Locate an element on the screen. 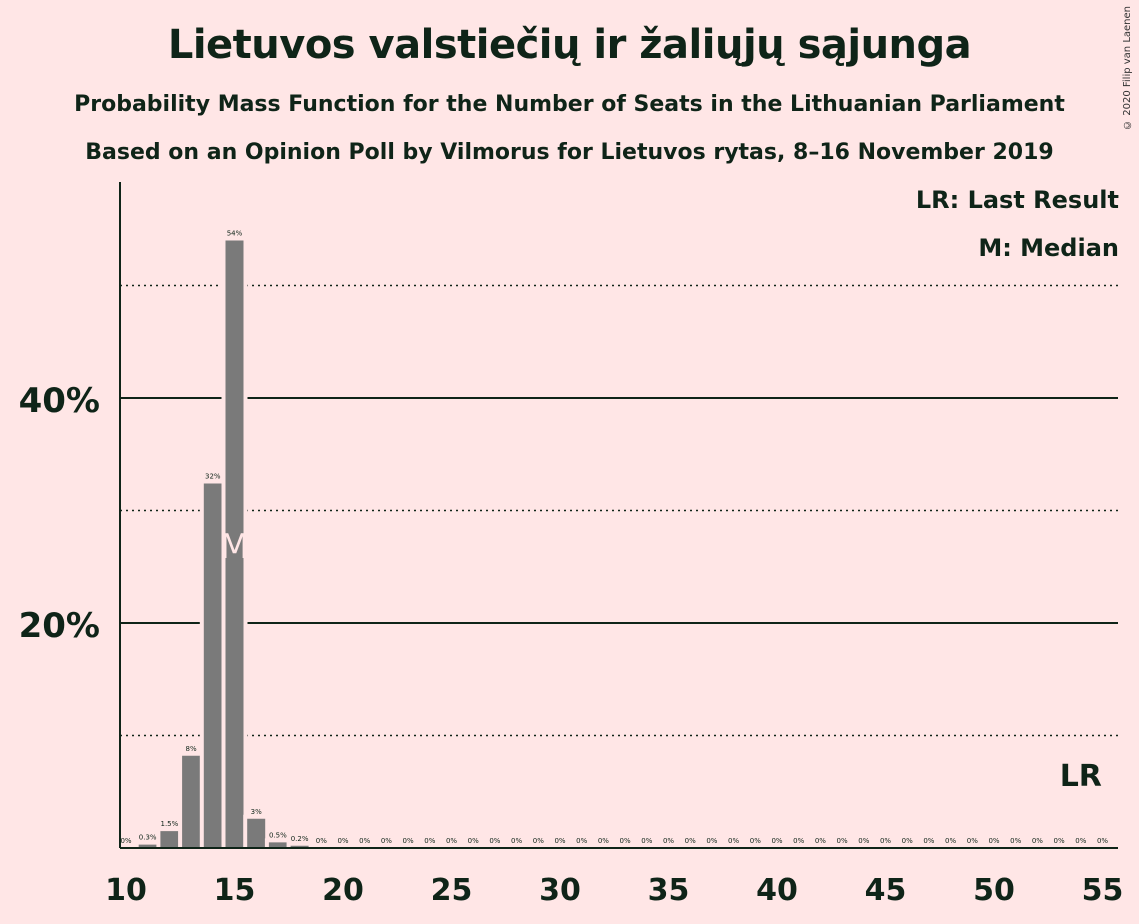 This screenshot has width=1139, height=924. x-tick-label: 15 is located at coordinates (235, 890).